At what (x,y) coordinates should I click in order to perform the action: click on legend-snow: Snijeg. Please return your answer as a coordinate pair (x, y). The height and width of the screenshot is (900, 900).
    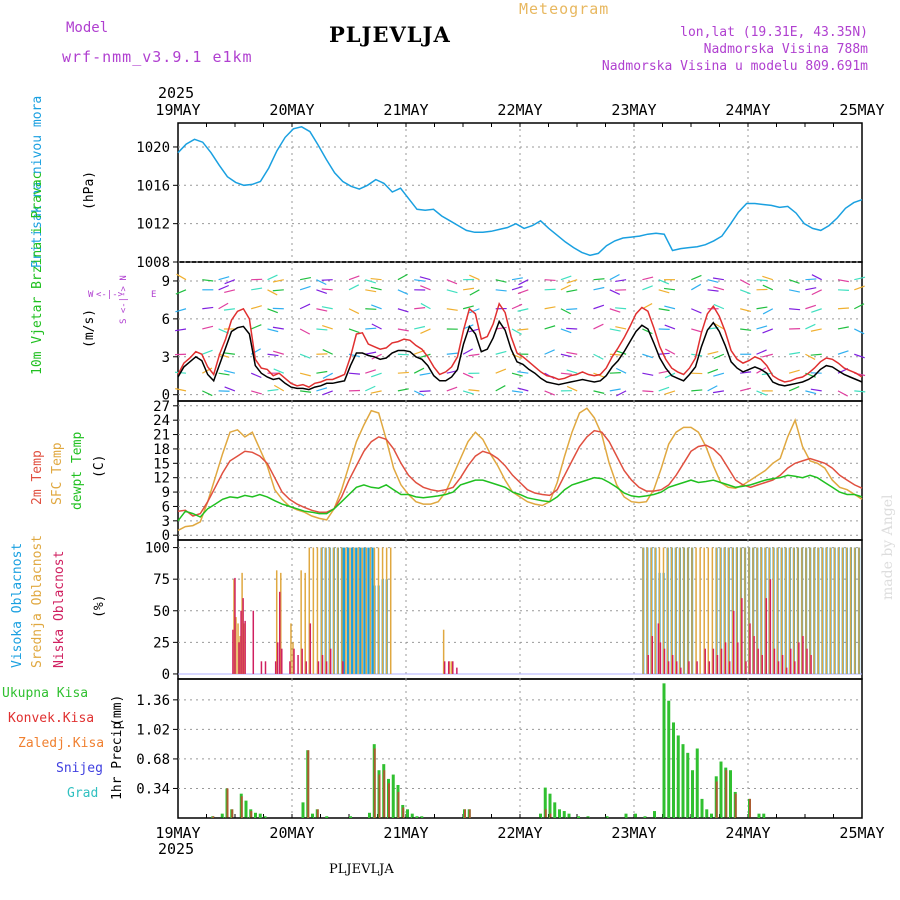
    Looking at the image, I should click on (79, 768).